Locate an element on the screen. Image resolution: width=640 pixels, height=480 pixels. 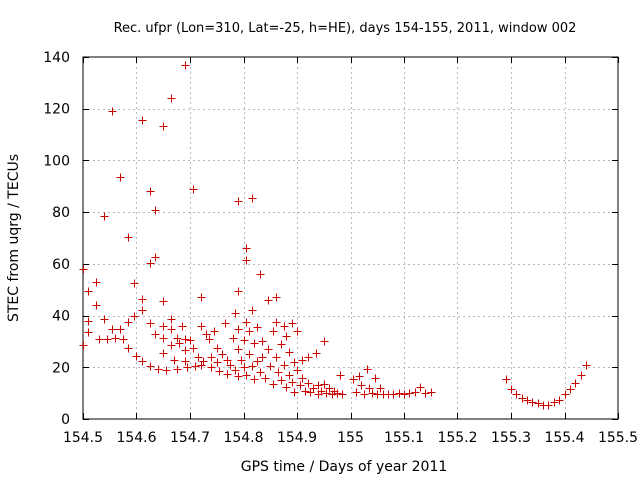
y-tick-label: 40 is located at coordinates (61, 317).